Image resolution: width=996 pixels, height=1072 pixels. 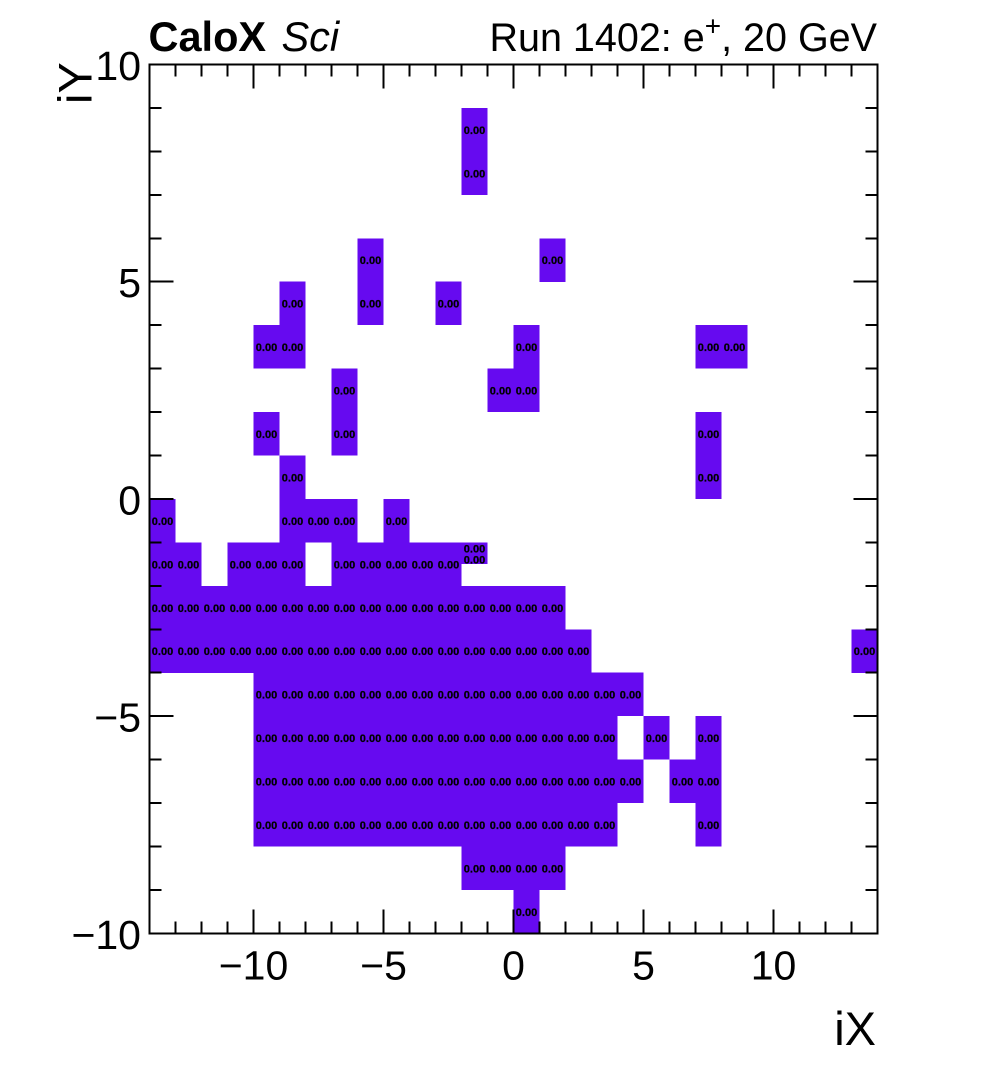 What do you see at coordinates (75, 83) in the screenshot?
I see `svg-text: iY` at bounding box center [75, 83].